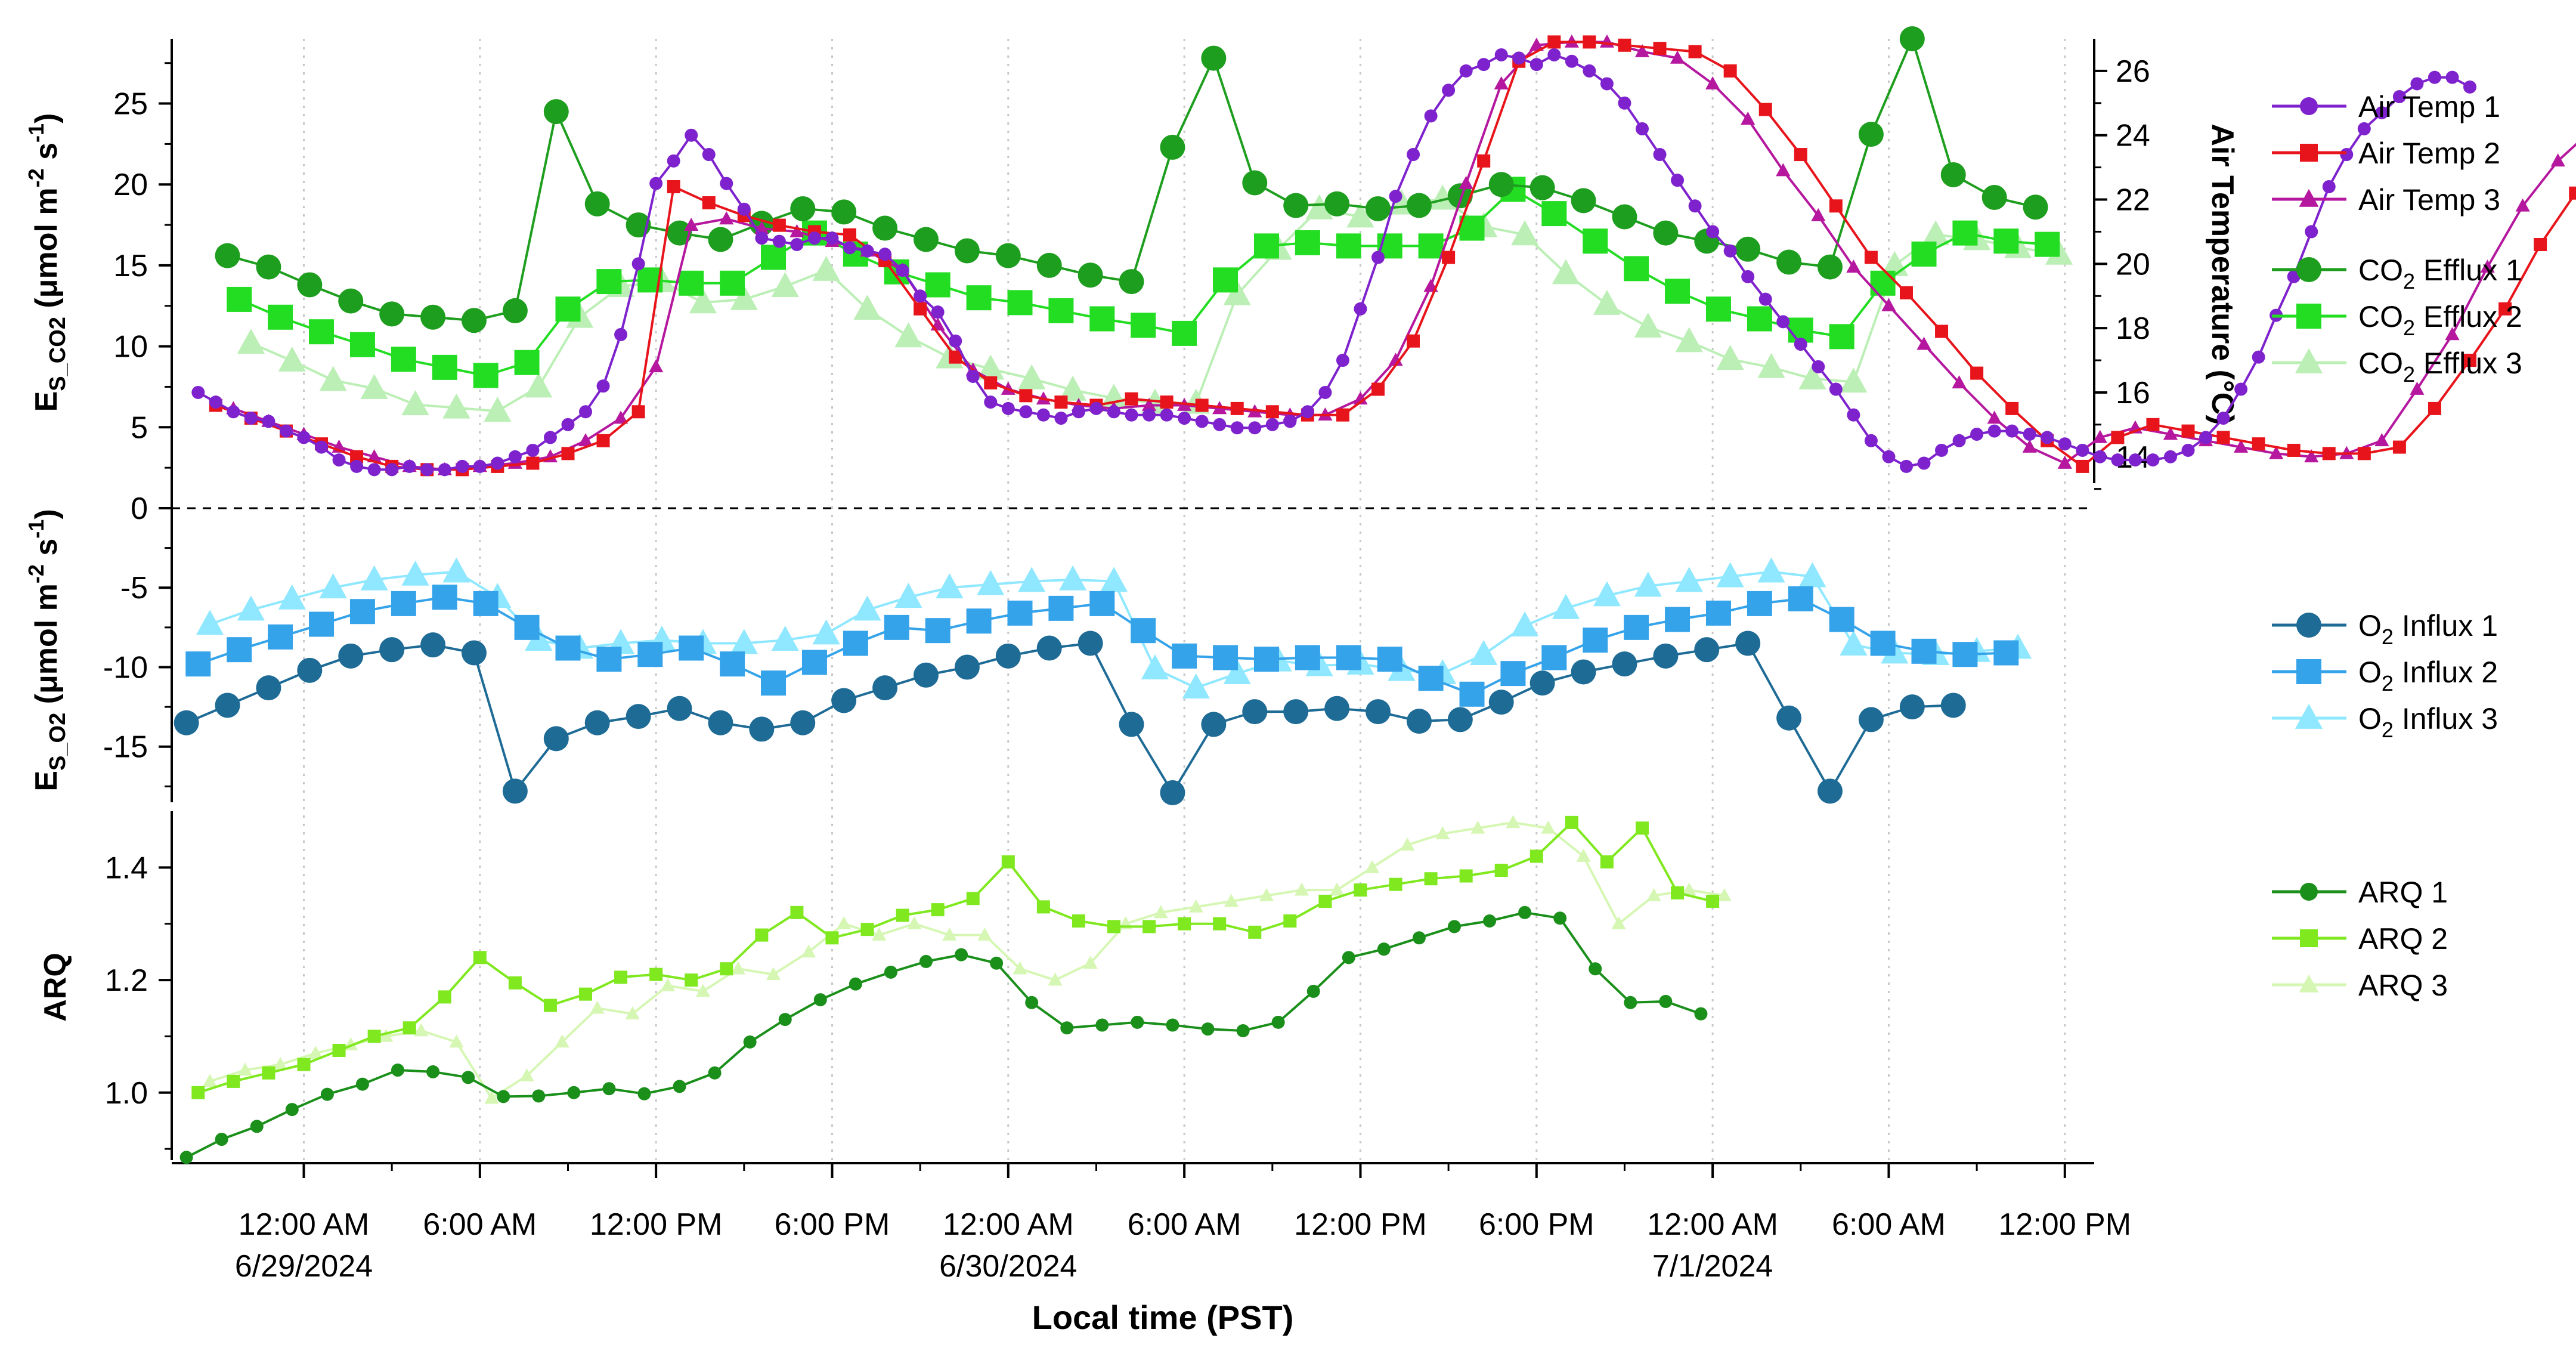 This screenshot has height=1357, width=2576. What do you see at coordinates (2428, 675) in the screenshot?
I see `legend-label: O2 Influx 2` at bounding box center [2428, 675].